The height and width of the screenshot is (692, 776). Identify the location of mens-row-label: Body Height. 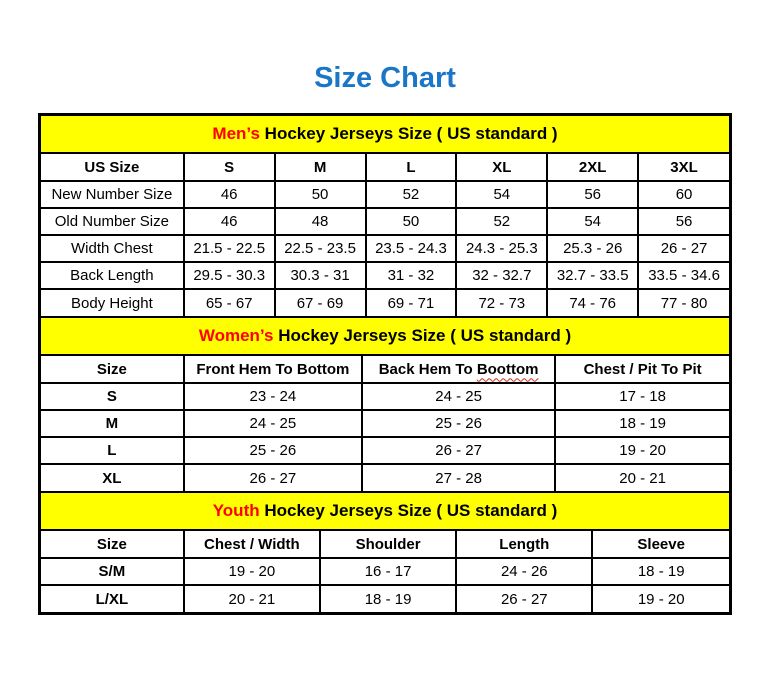
(113, 302).